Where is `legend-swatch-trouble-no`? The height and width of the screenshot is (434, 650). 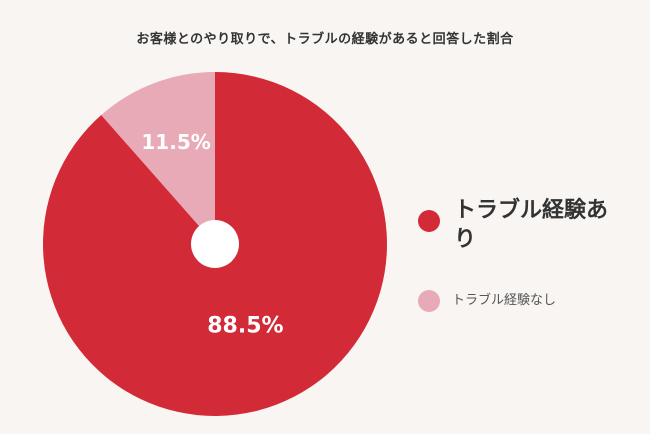
legend-swatch-trouble-no is located at coordinates (429, 301).